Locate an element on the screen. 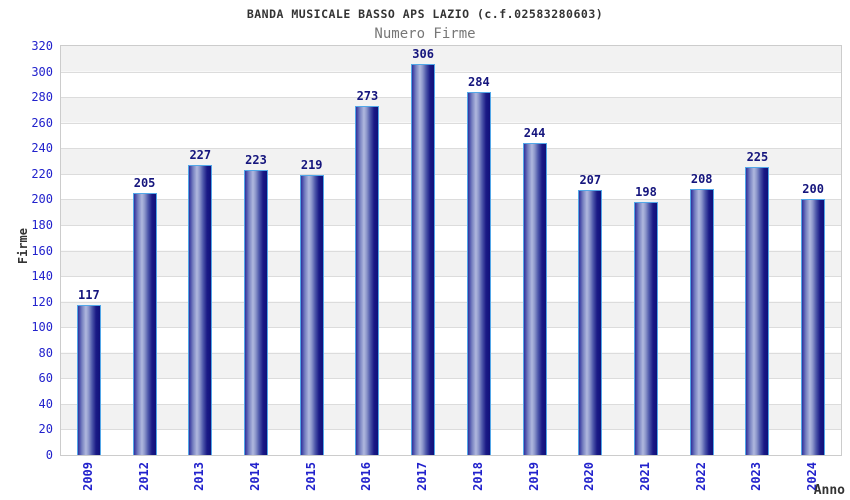 The width and height of the screenshot is (850, 500). chart-subtitle: Numero Firme is located at coordinates (425, 34).